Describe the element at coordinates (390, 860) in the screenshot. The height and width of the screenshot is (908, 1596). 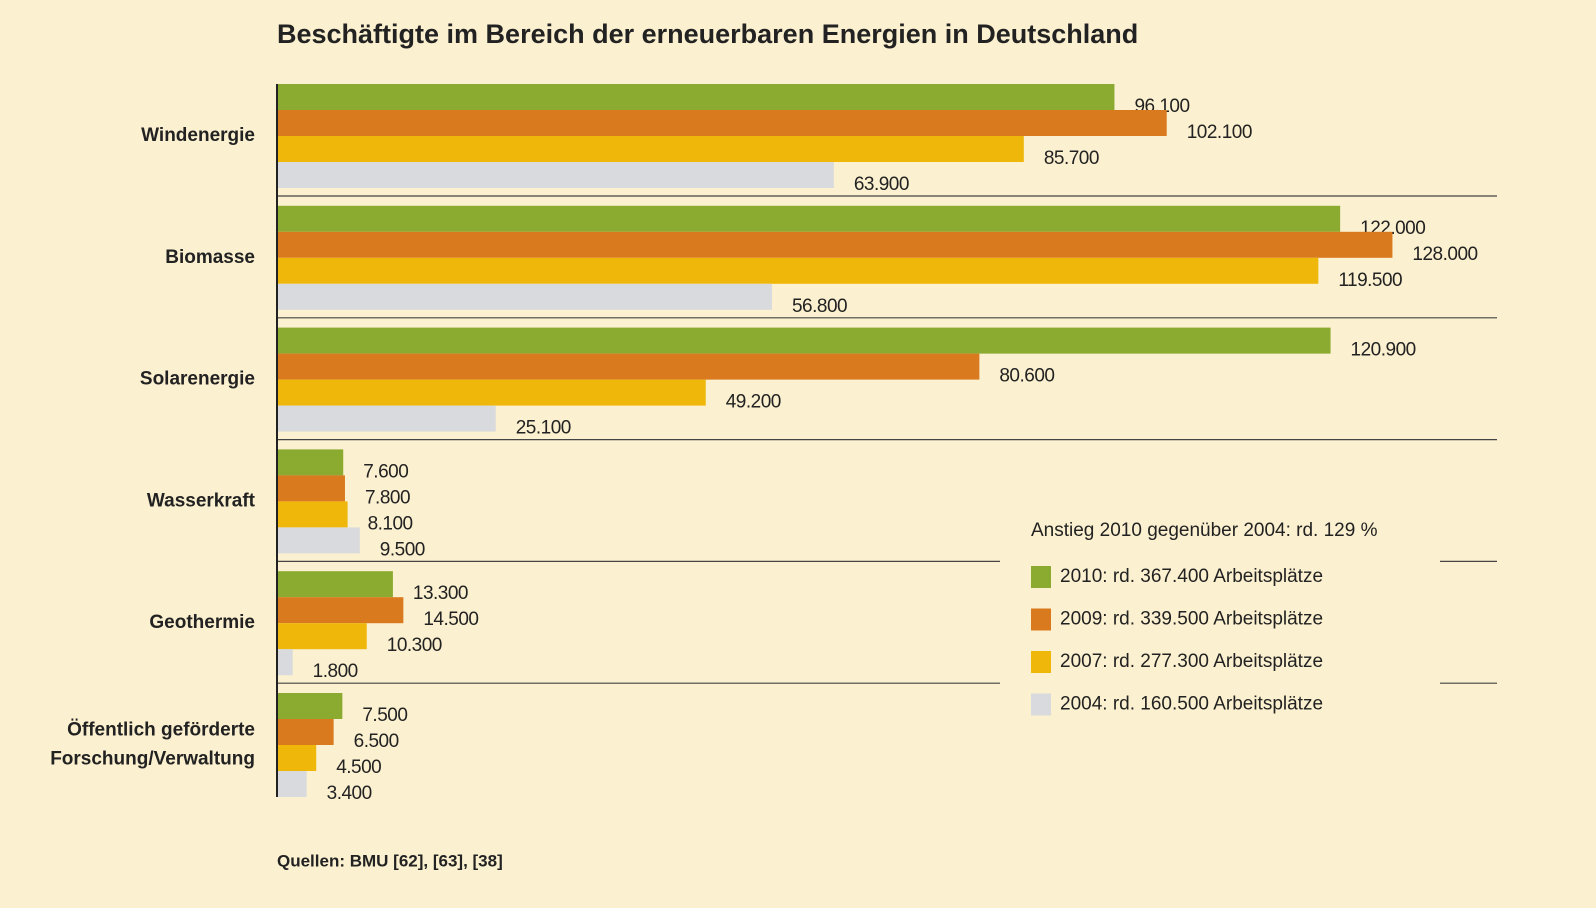
I see `source: Quellen: BMU [62], [63], [38]` at that location.